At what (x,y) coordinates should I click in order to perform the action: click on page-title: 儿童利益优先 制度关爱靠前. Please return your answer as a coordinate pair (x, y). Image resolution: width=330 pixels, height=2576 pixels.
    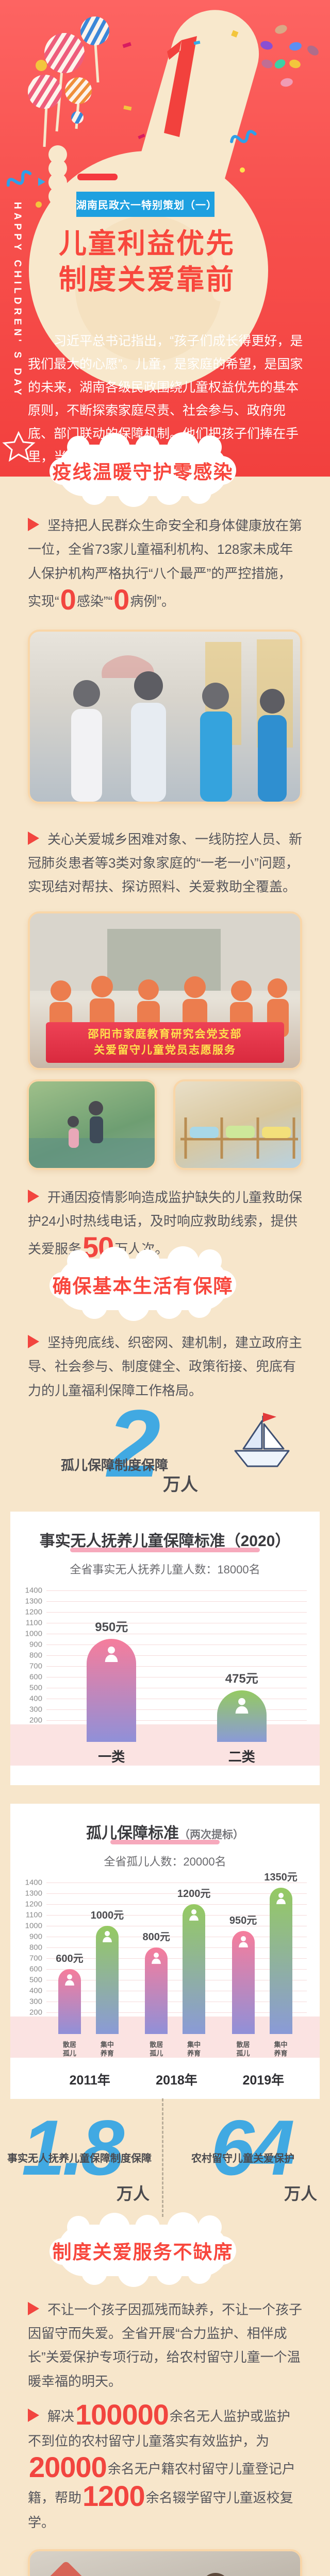
    Looking at the image, I should click on (147, 262).